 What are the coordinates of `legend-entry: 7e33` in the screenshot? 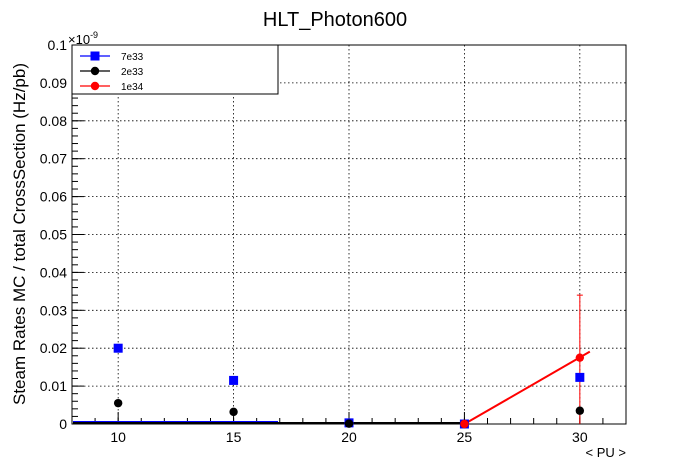 It's located at (132, 57).